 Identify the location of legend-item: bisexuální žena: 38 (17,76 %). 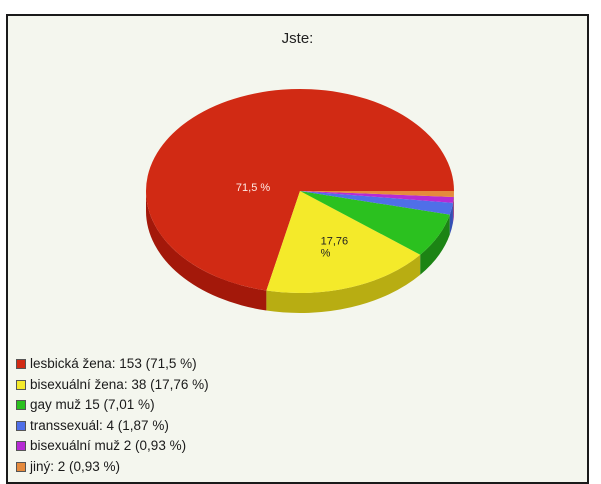
(112, 385).